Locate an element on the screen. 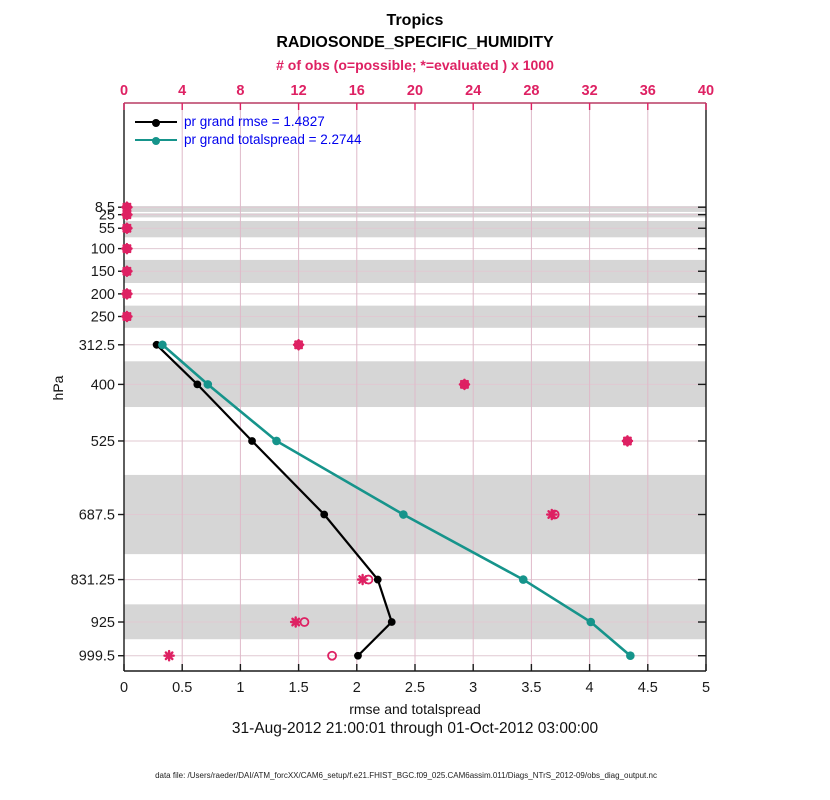 The image size is (830, 800). svg-text: 8.5 is located at coordinates (105, 208).